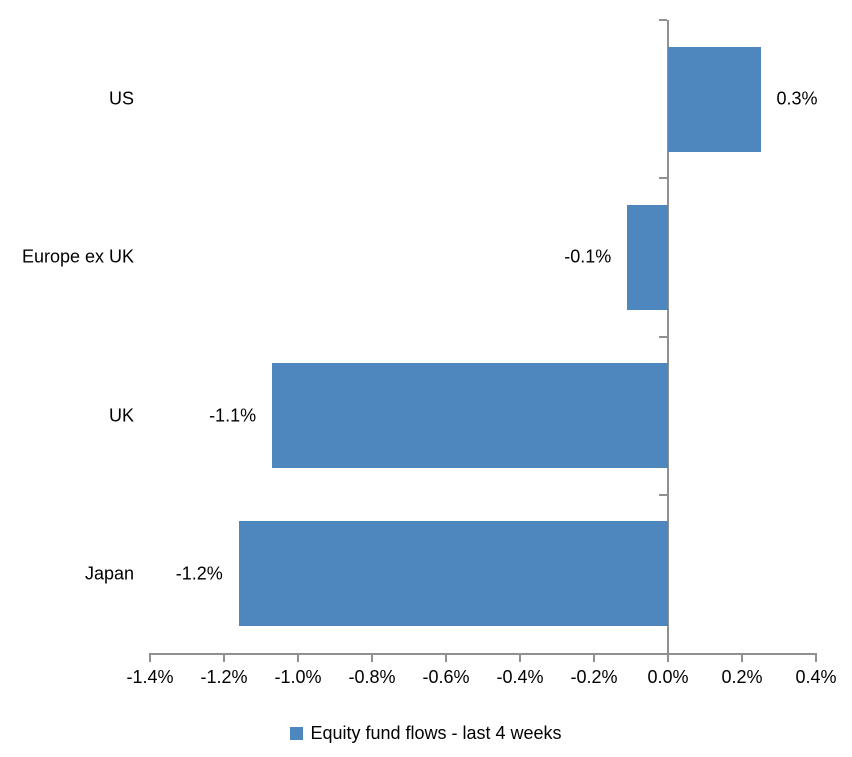 The height and width of the screenshot is (757, 852). I want to click on x-tick-label: -1.4%, so click(150, 677).